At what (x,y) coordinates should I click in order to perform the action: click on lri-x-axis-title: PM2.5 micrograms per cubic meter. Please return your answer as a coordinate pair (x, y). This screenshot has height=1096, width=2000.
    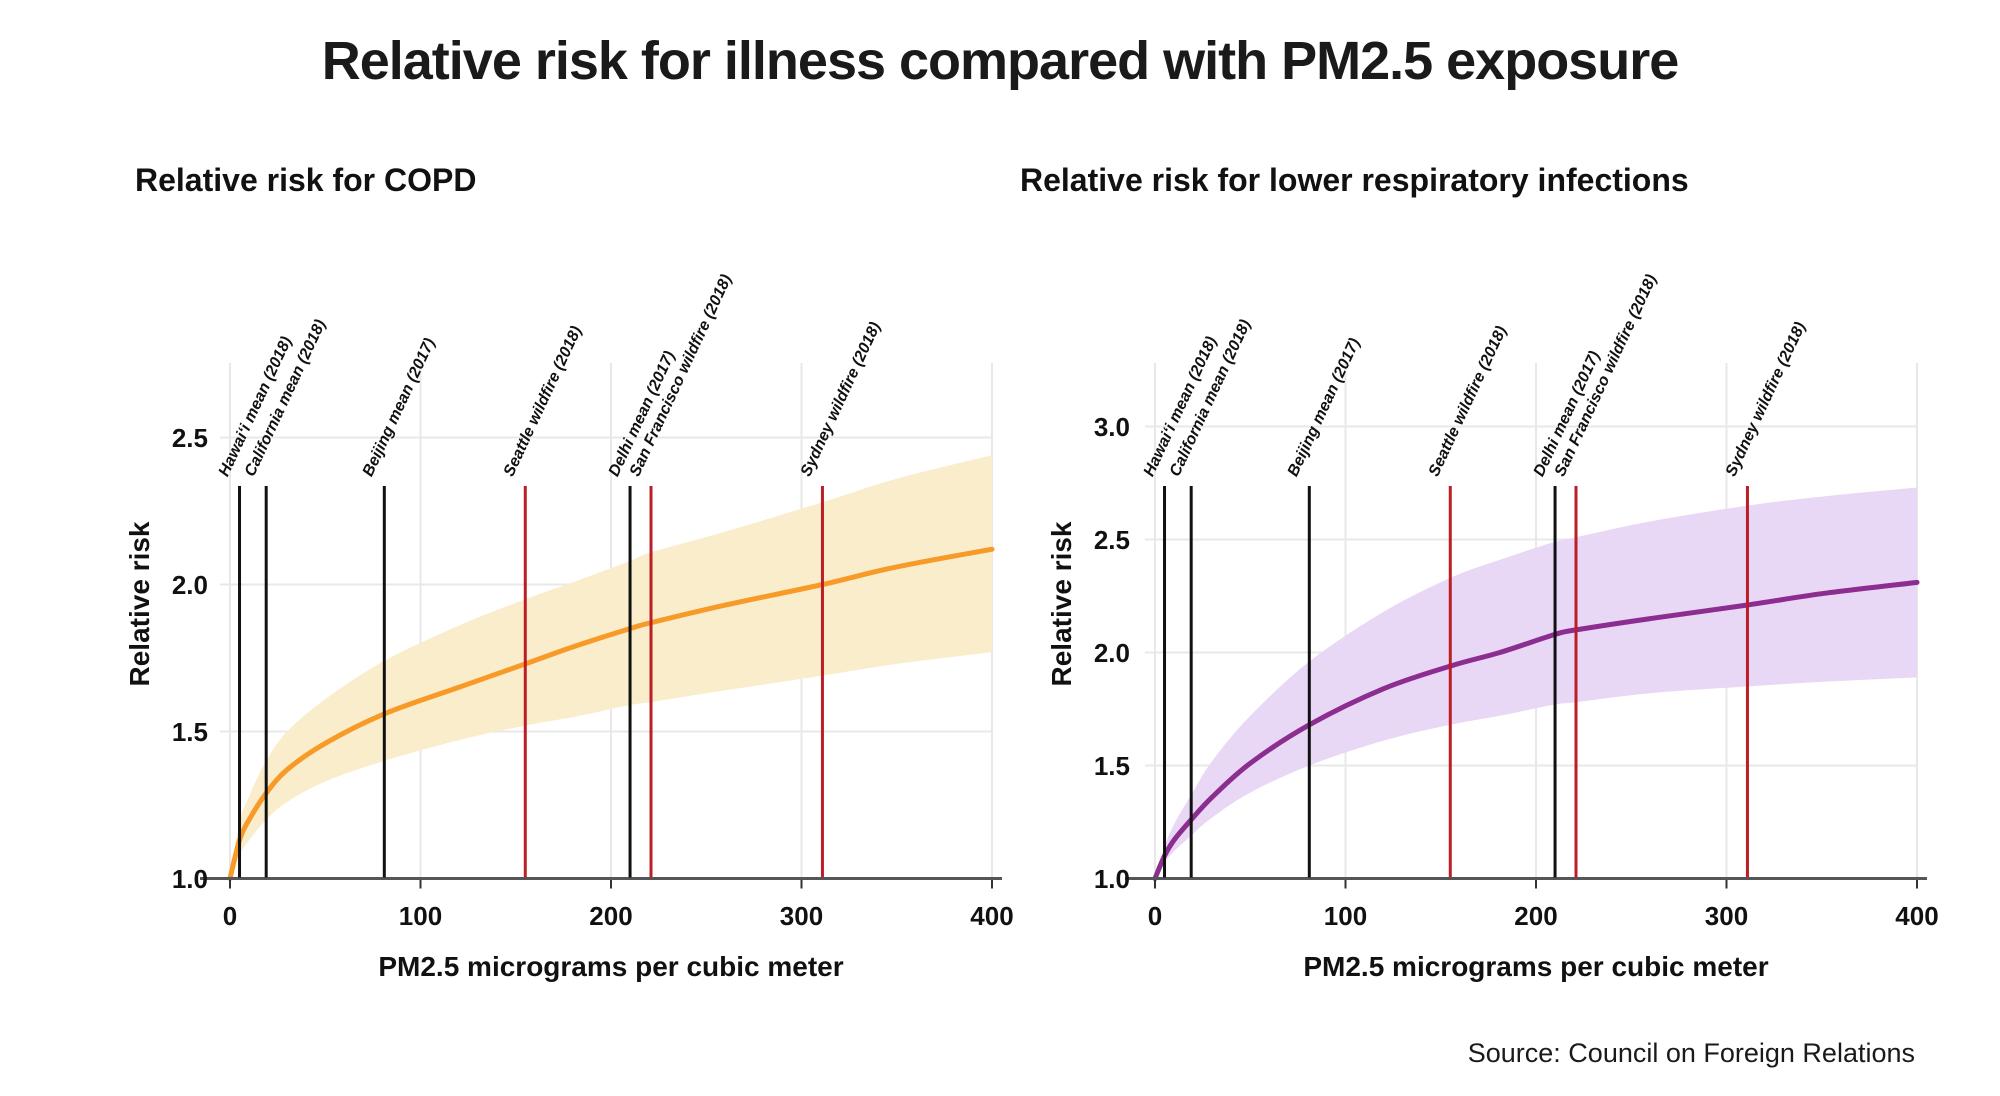
    Looking at the image, I should click on (1536, 966).